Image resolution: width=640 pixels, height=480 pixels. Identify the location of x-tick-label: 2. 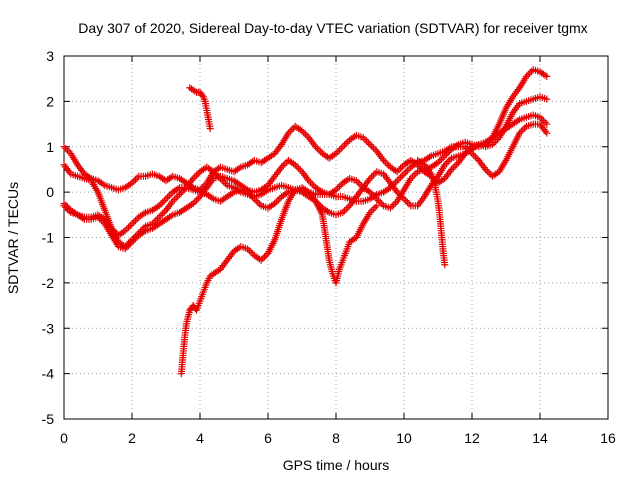
(132, 438).